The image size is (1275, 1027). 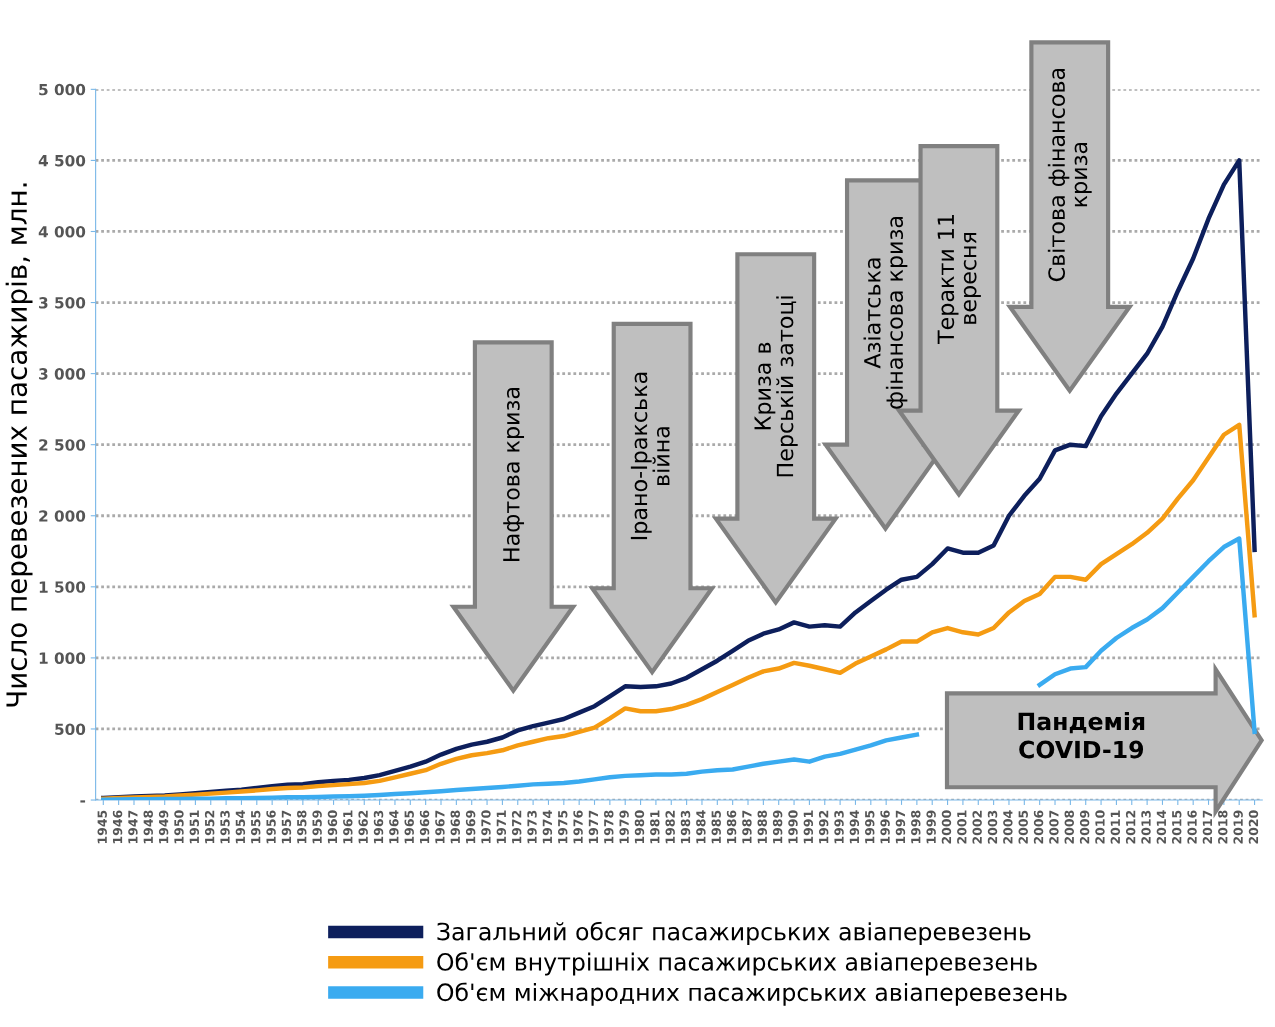 I want to click on x-tick-label: 1949, so click(x=163, y=827).